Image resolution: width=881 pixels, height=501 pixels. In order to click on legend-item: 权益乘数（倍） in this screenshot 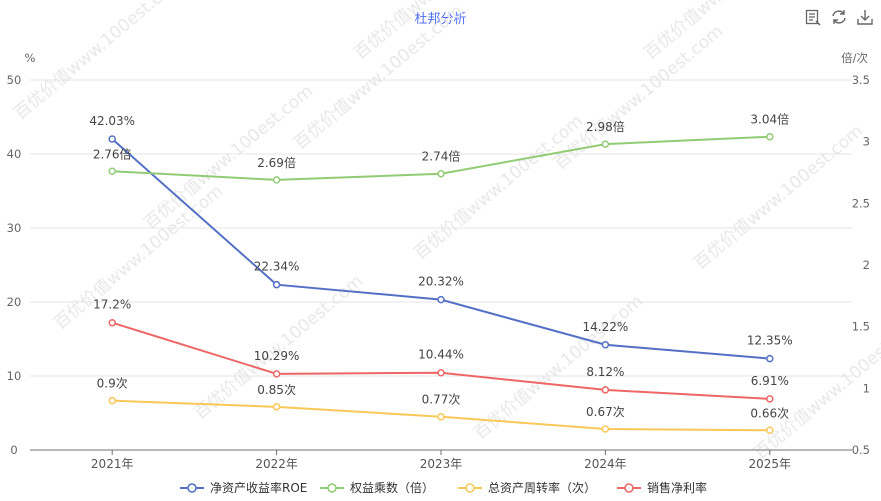, I will do `click(377, 487)`.